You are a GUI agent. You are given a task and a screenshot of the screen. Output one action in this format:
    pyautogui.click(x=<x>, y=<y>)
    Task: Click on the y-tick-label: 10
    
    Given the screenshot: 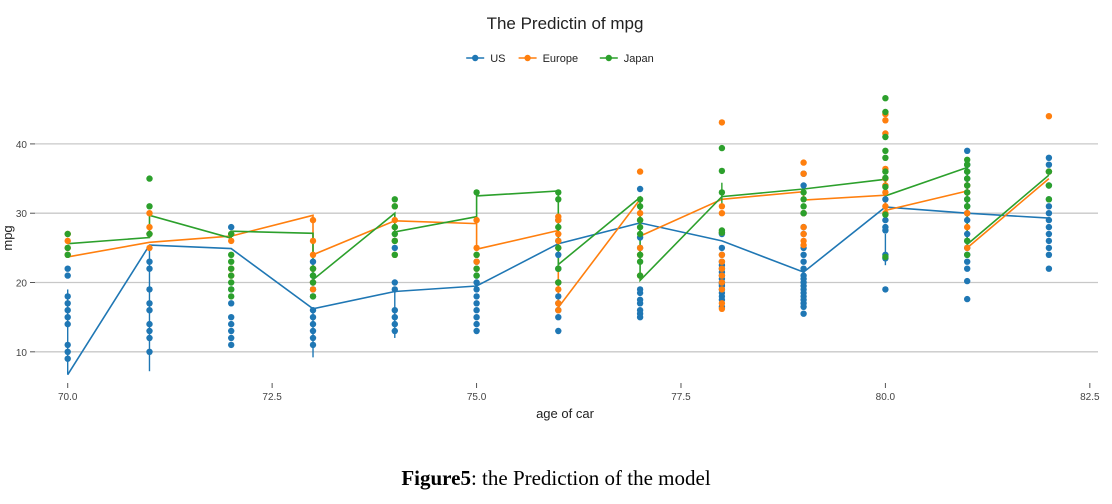 What is the action you would take?
    pyautogui.click(x=22, y=353)
    